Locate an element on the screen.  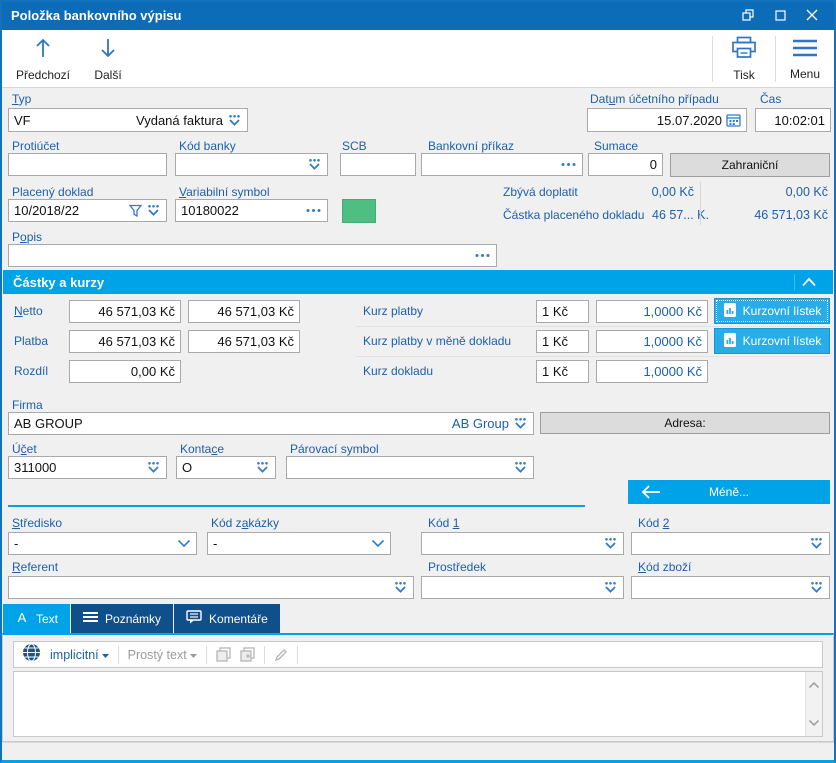
parovaci-symbol-dropdown-icon is located at coordinates (520, 467).